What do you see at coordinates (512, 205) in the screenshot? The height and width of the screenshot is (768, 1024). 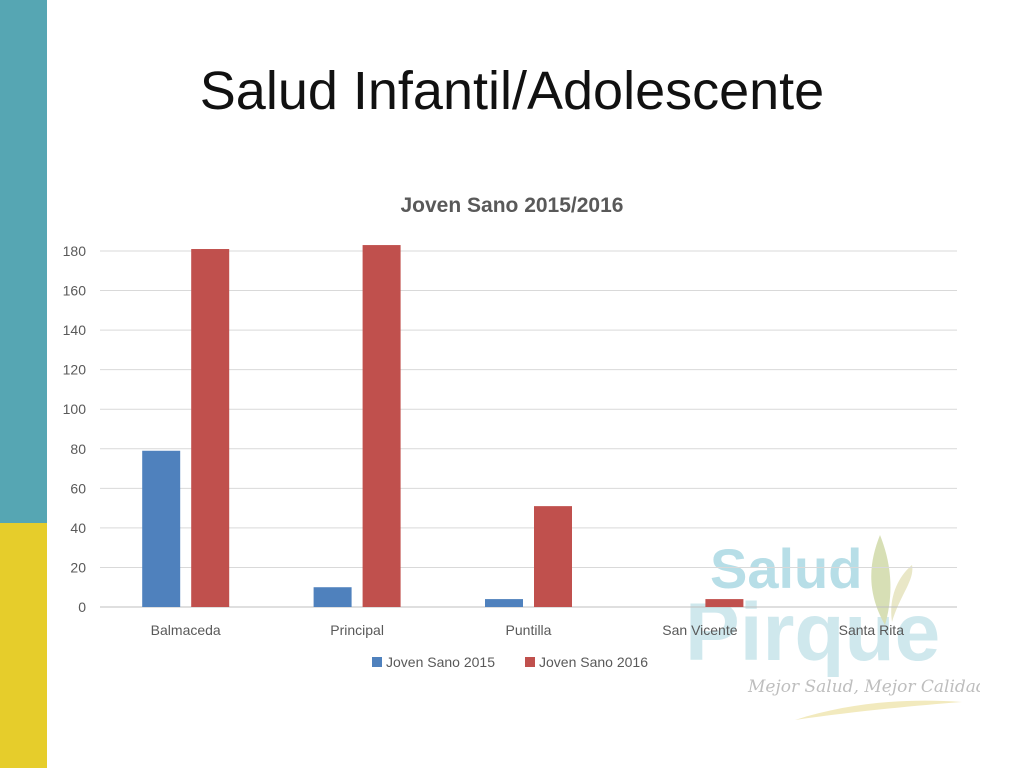 I see `chart-title: Joven Sano 2015/2016` at bounding box center [512, 205].